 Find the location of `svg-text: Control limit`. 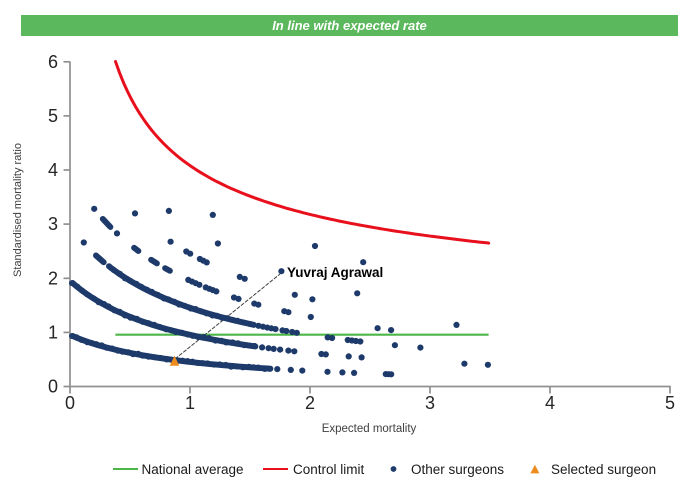

svg-text: Control limit is located at coordinates (329, 469).